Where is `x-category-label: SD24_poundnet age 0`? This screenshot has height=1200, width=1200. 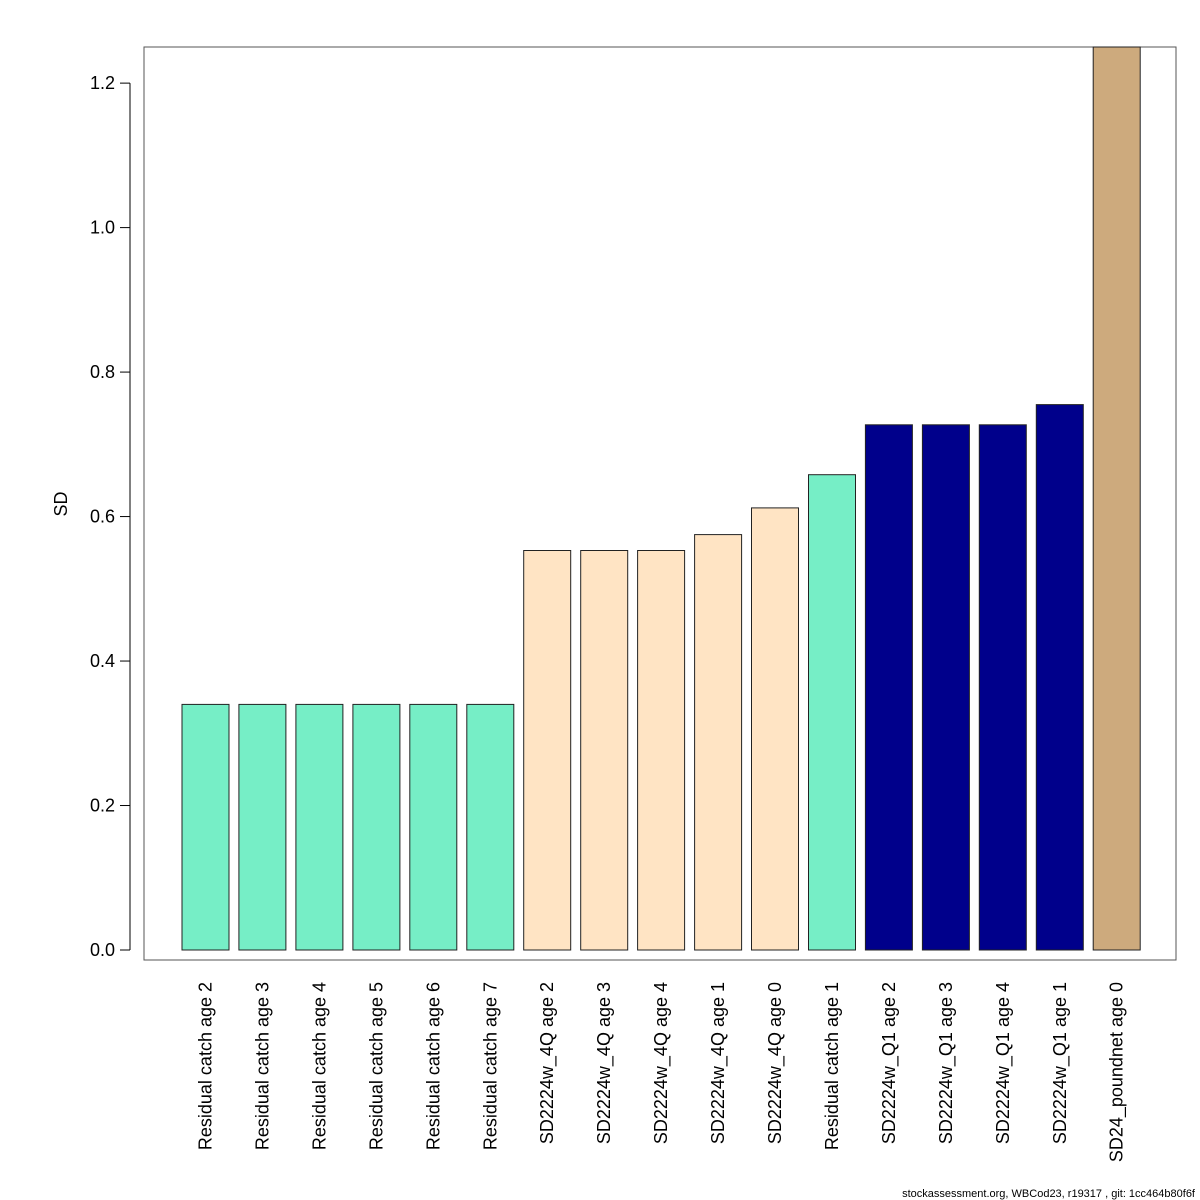
x-category-label: SD24_poundnet age 0 is located at coordinates (1117, 1072).